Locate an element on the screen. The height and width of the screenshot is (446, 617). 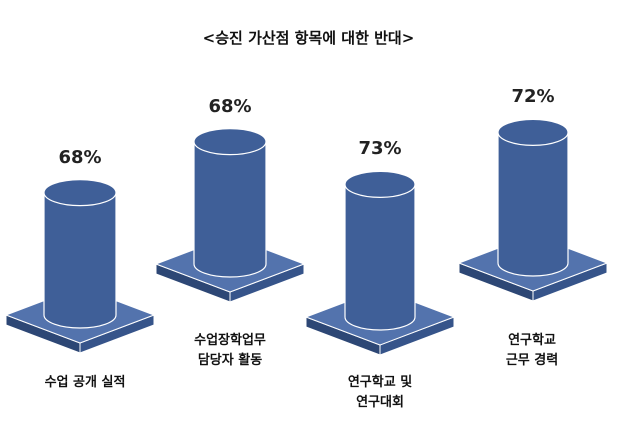
data-label: 73% is located at coordinates (380, 149).